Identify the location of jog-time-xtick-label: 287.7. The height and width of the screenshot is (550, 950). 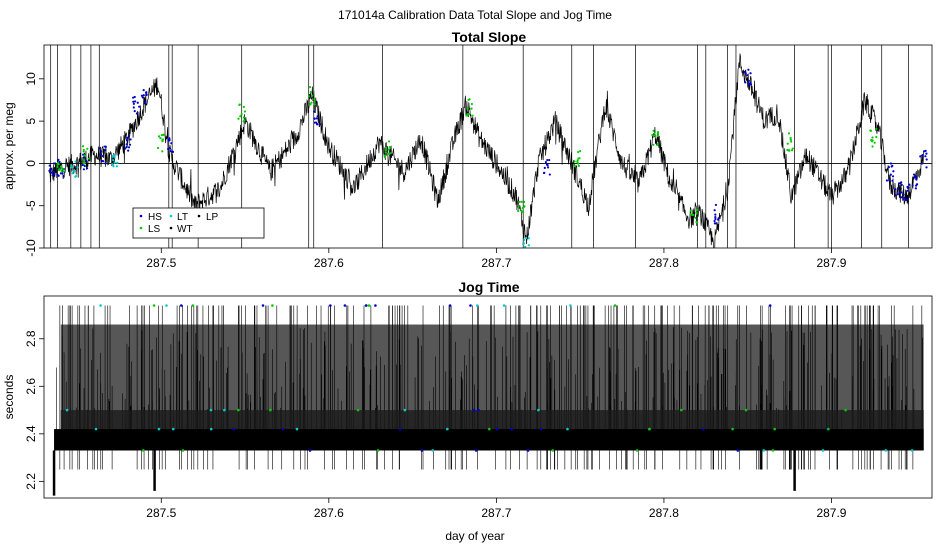
(496, 513).